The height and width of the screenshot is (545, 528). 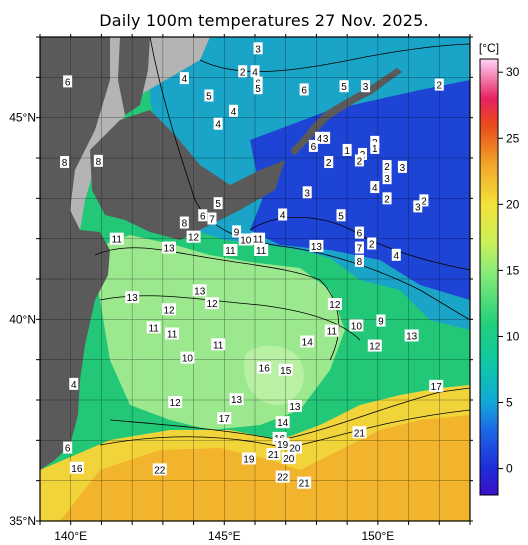 I want to click on temperature-label: 6, so click(x=304, y=89).